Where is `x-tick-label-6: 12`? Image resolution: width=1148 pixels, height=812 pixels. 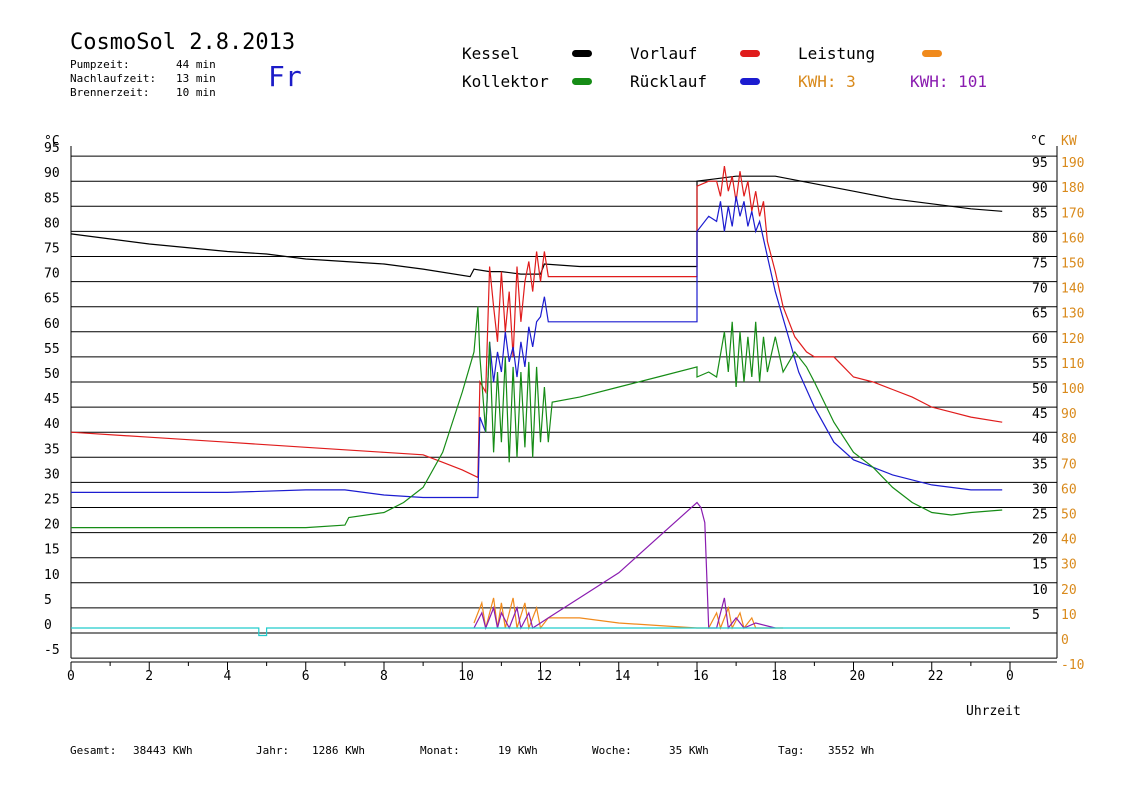
x-tick-label-6: 12 is located at coordinates (545, 676).